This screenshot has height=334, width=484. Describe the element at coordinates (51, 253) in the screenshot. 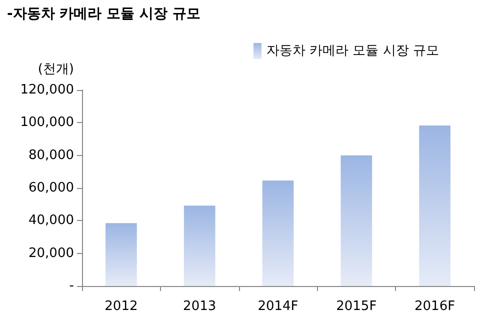

I see `y-tick-label: 20,000` at that location.